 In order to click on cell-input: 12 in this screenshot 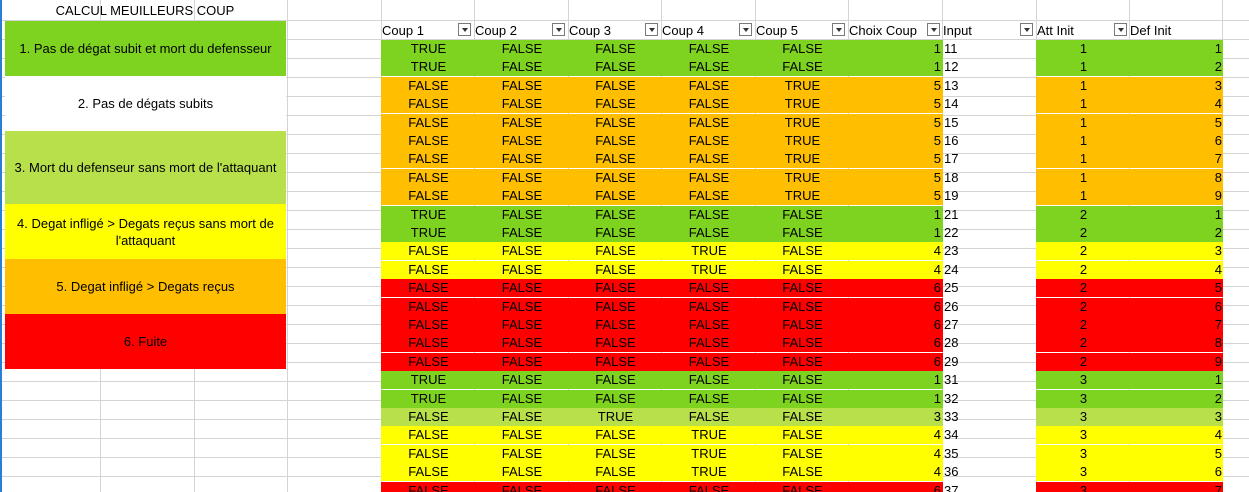, I will do `click(951, 66)`.